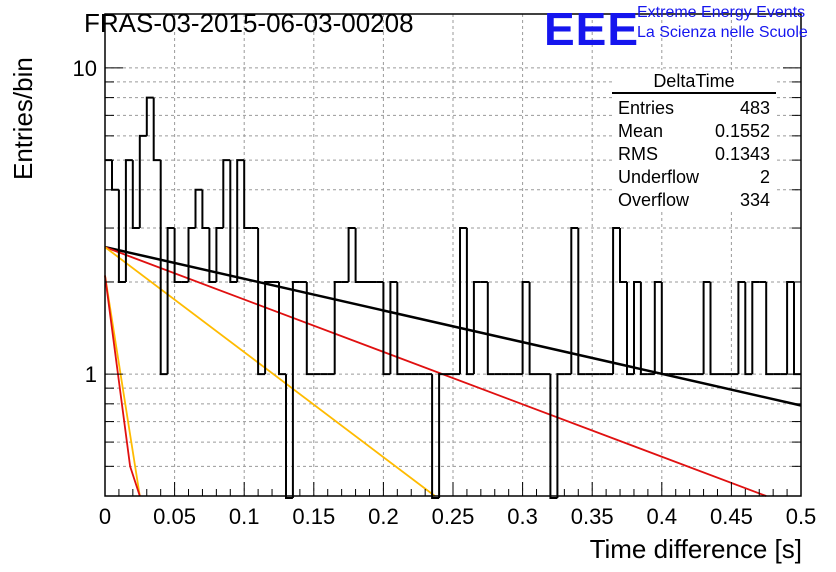 The image size is (836, 572). What do you see at coordinates (801, 516) in the screenshot?
I see `x-tick-label: 0.5` at bounding box center [801, 516].